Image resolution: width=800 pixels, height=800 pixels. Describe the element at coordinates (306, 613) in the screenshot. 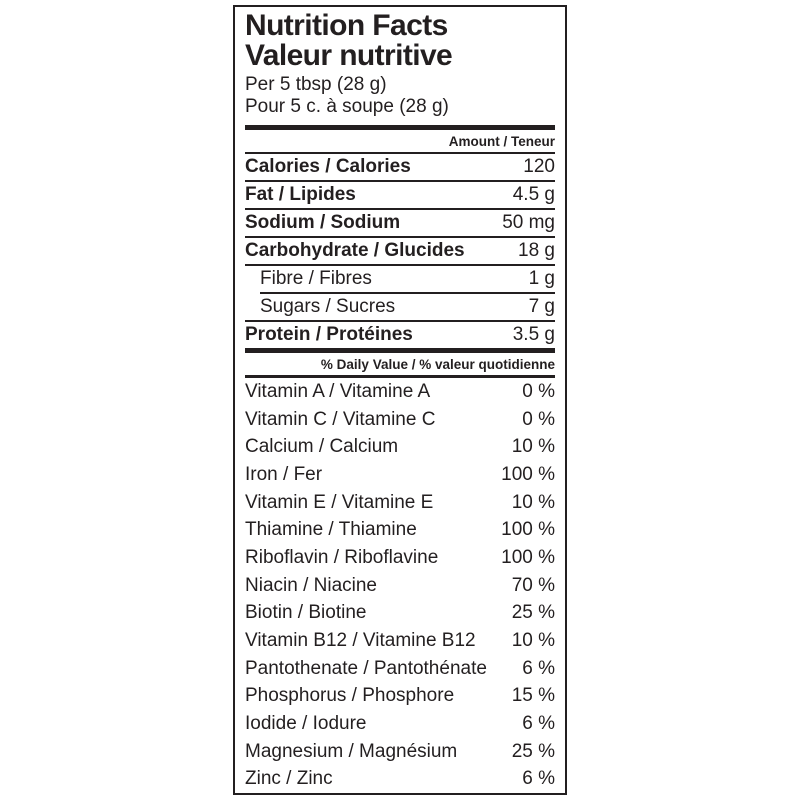

I see `vitamin-label: Biotin / Biotine` at that location.